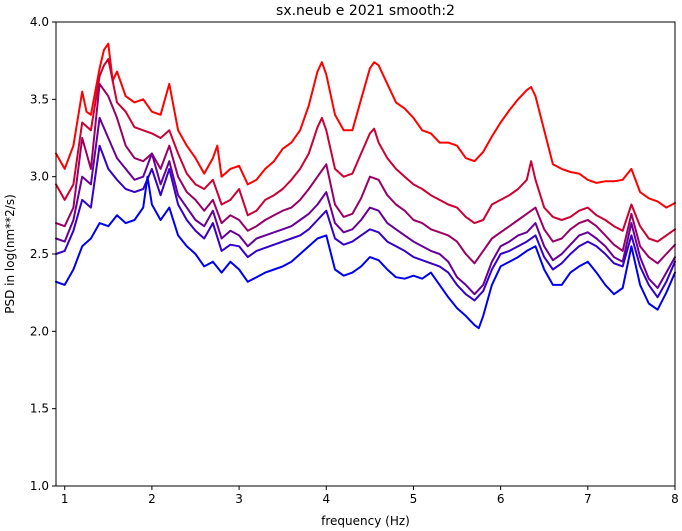 The image size is (682, 531). I want to click on y-axis: 1.0 1.5 2.0 2.5 3.0 3.5 4.0, so click(43, 254).